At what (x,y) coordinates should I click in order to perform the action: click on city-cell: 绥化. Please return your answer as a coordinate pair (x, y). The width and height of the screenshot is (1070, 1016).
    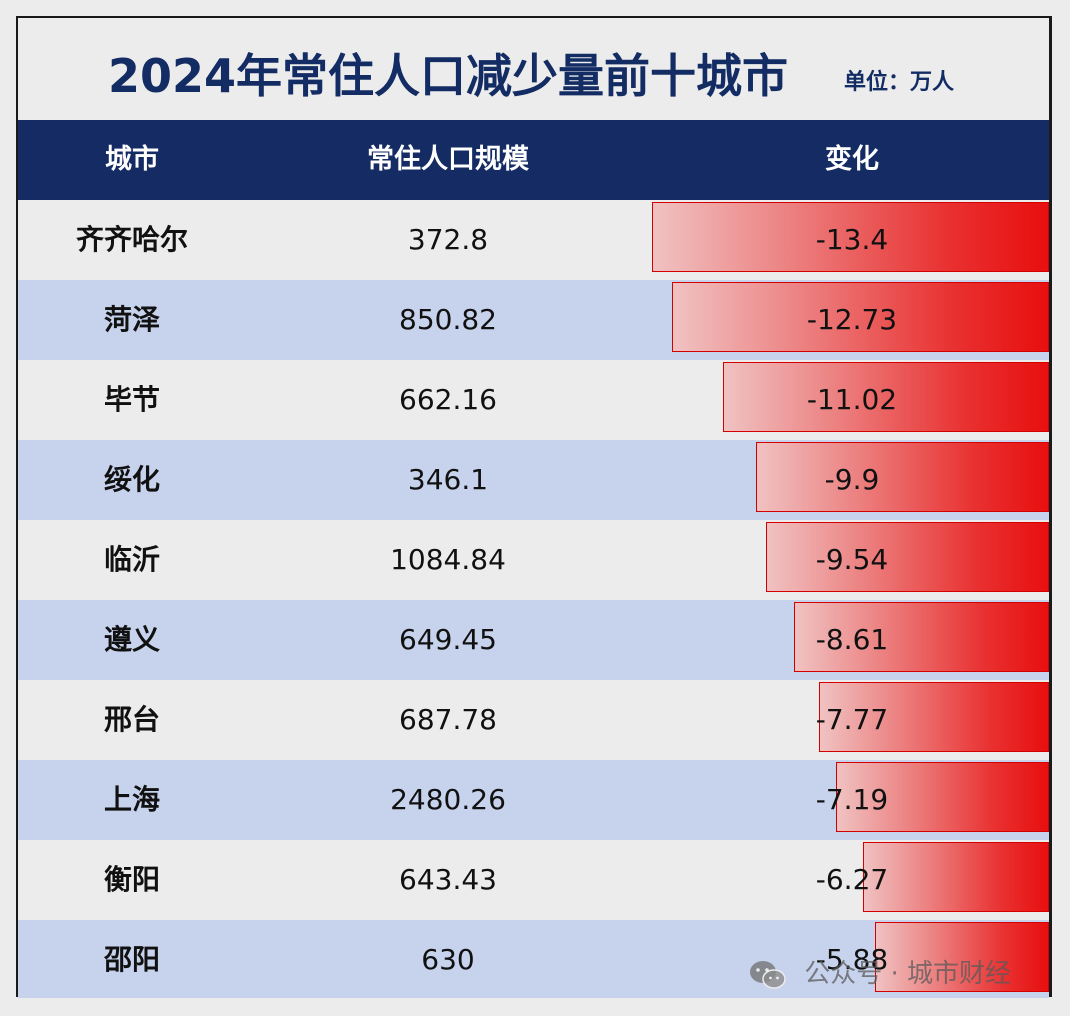
    Looking at the image, I should click on (131, 479).